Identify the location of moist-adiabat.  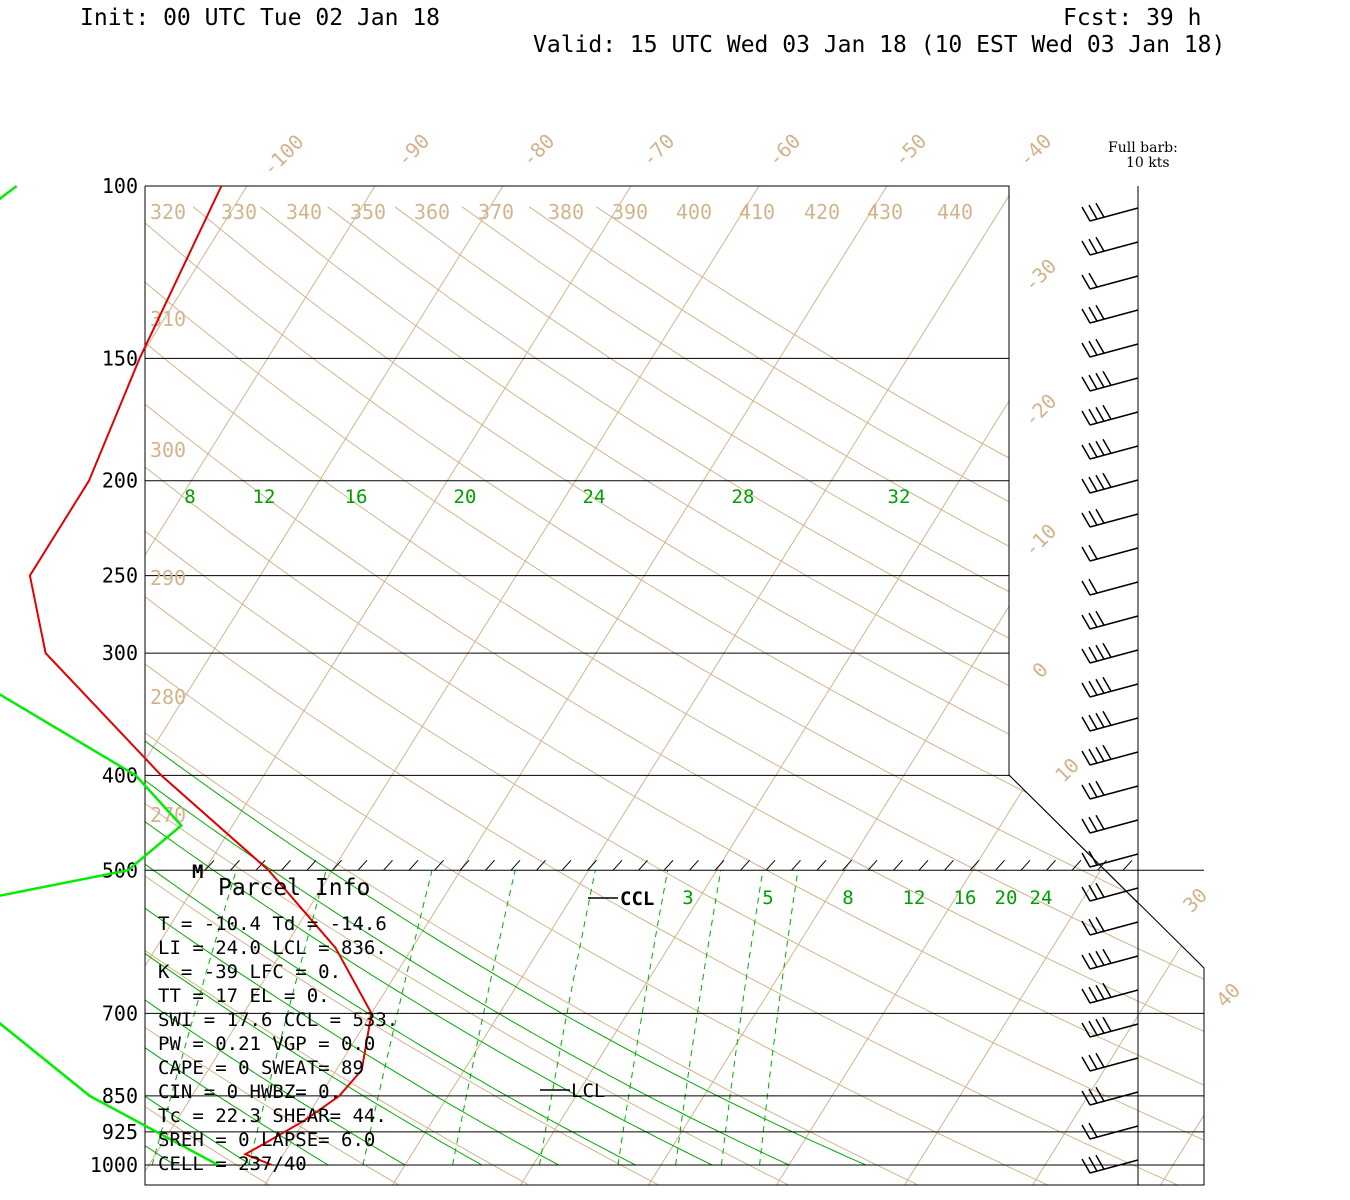
(275, 823).